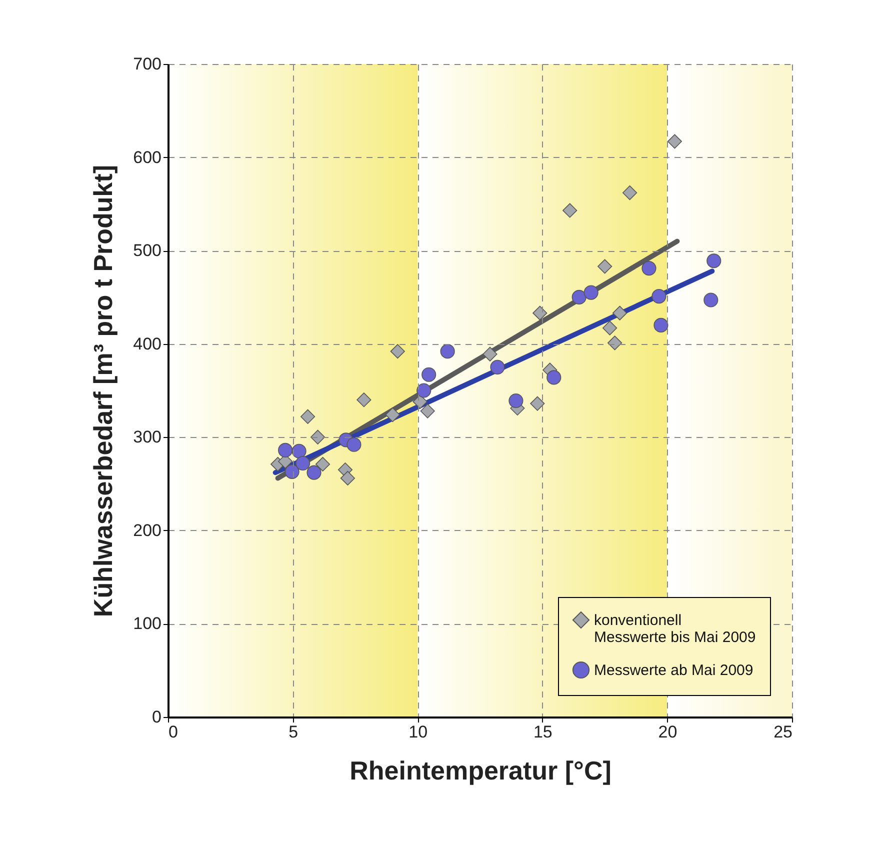  What do you see at coordinates (783, 732) in the screenshot?
I see `x-tick-label: 25` at bounding box center [783, 732].